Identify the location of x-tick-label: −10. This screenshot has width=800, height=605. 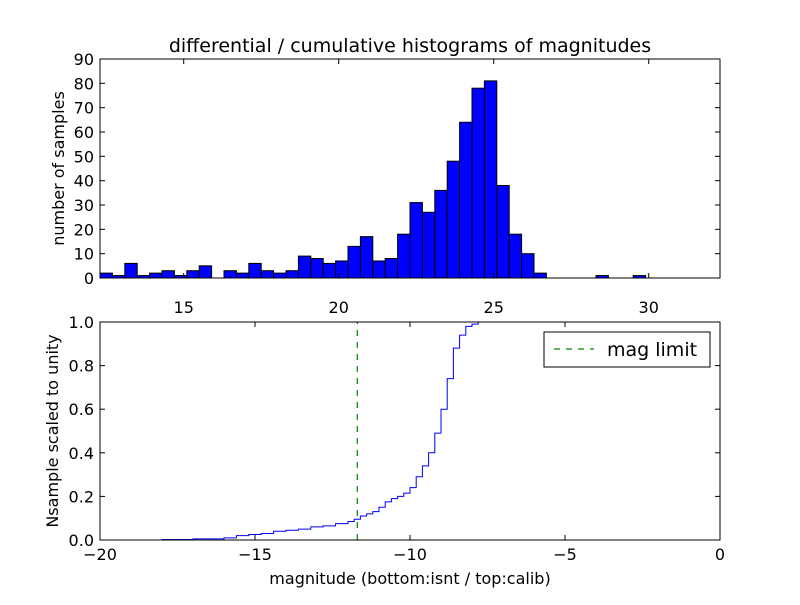
(410, 554).